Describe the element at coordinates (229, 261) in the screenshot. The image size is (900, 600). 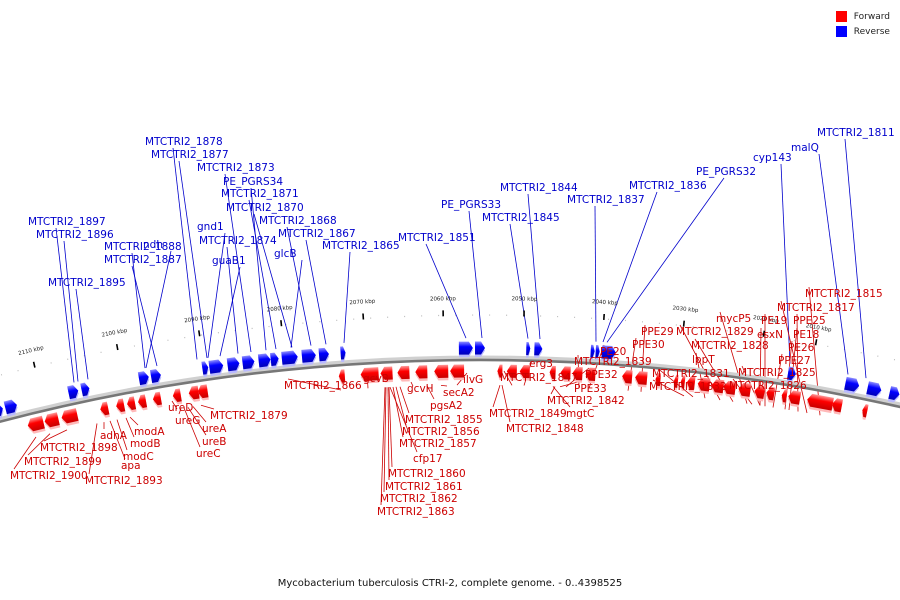
I see `reverse-label-guab1: guaB1` at that location.